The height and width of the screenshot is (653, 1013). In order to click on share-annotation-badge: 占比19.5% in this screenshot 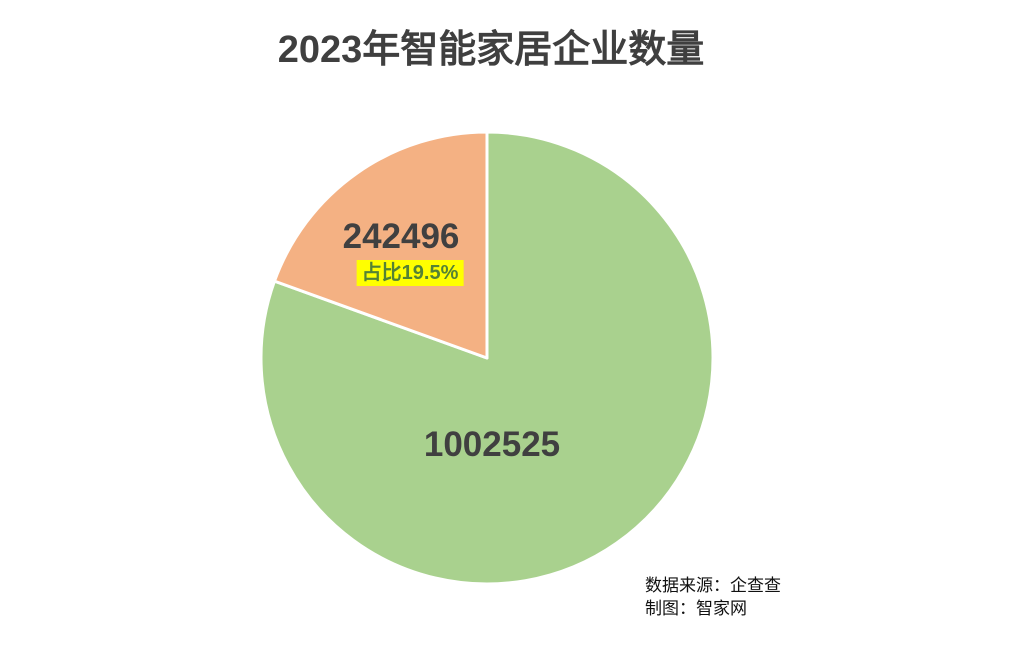, I will do `click(410, 273)`.